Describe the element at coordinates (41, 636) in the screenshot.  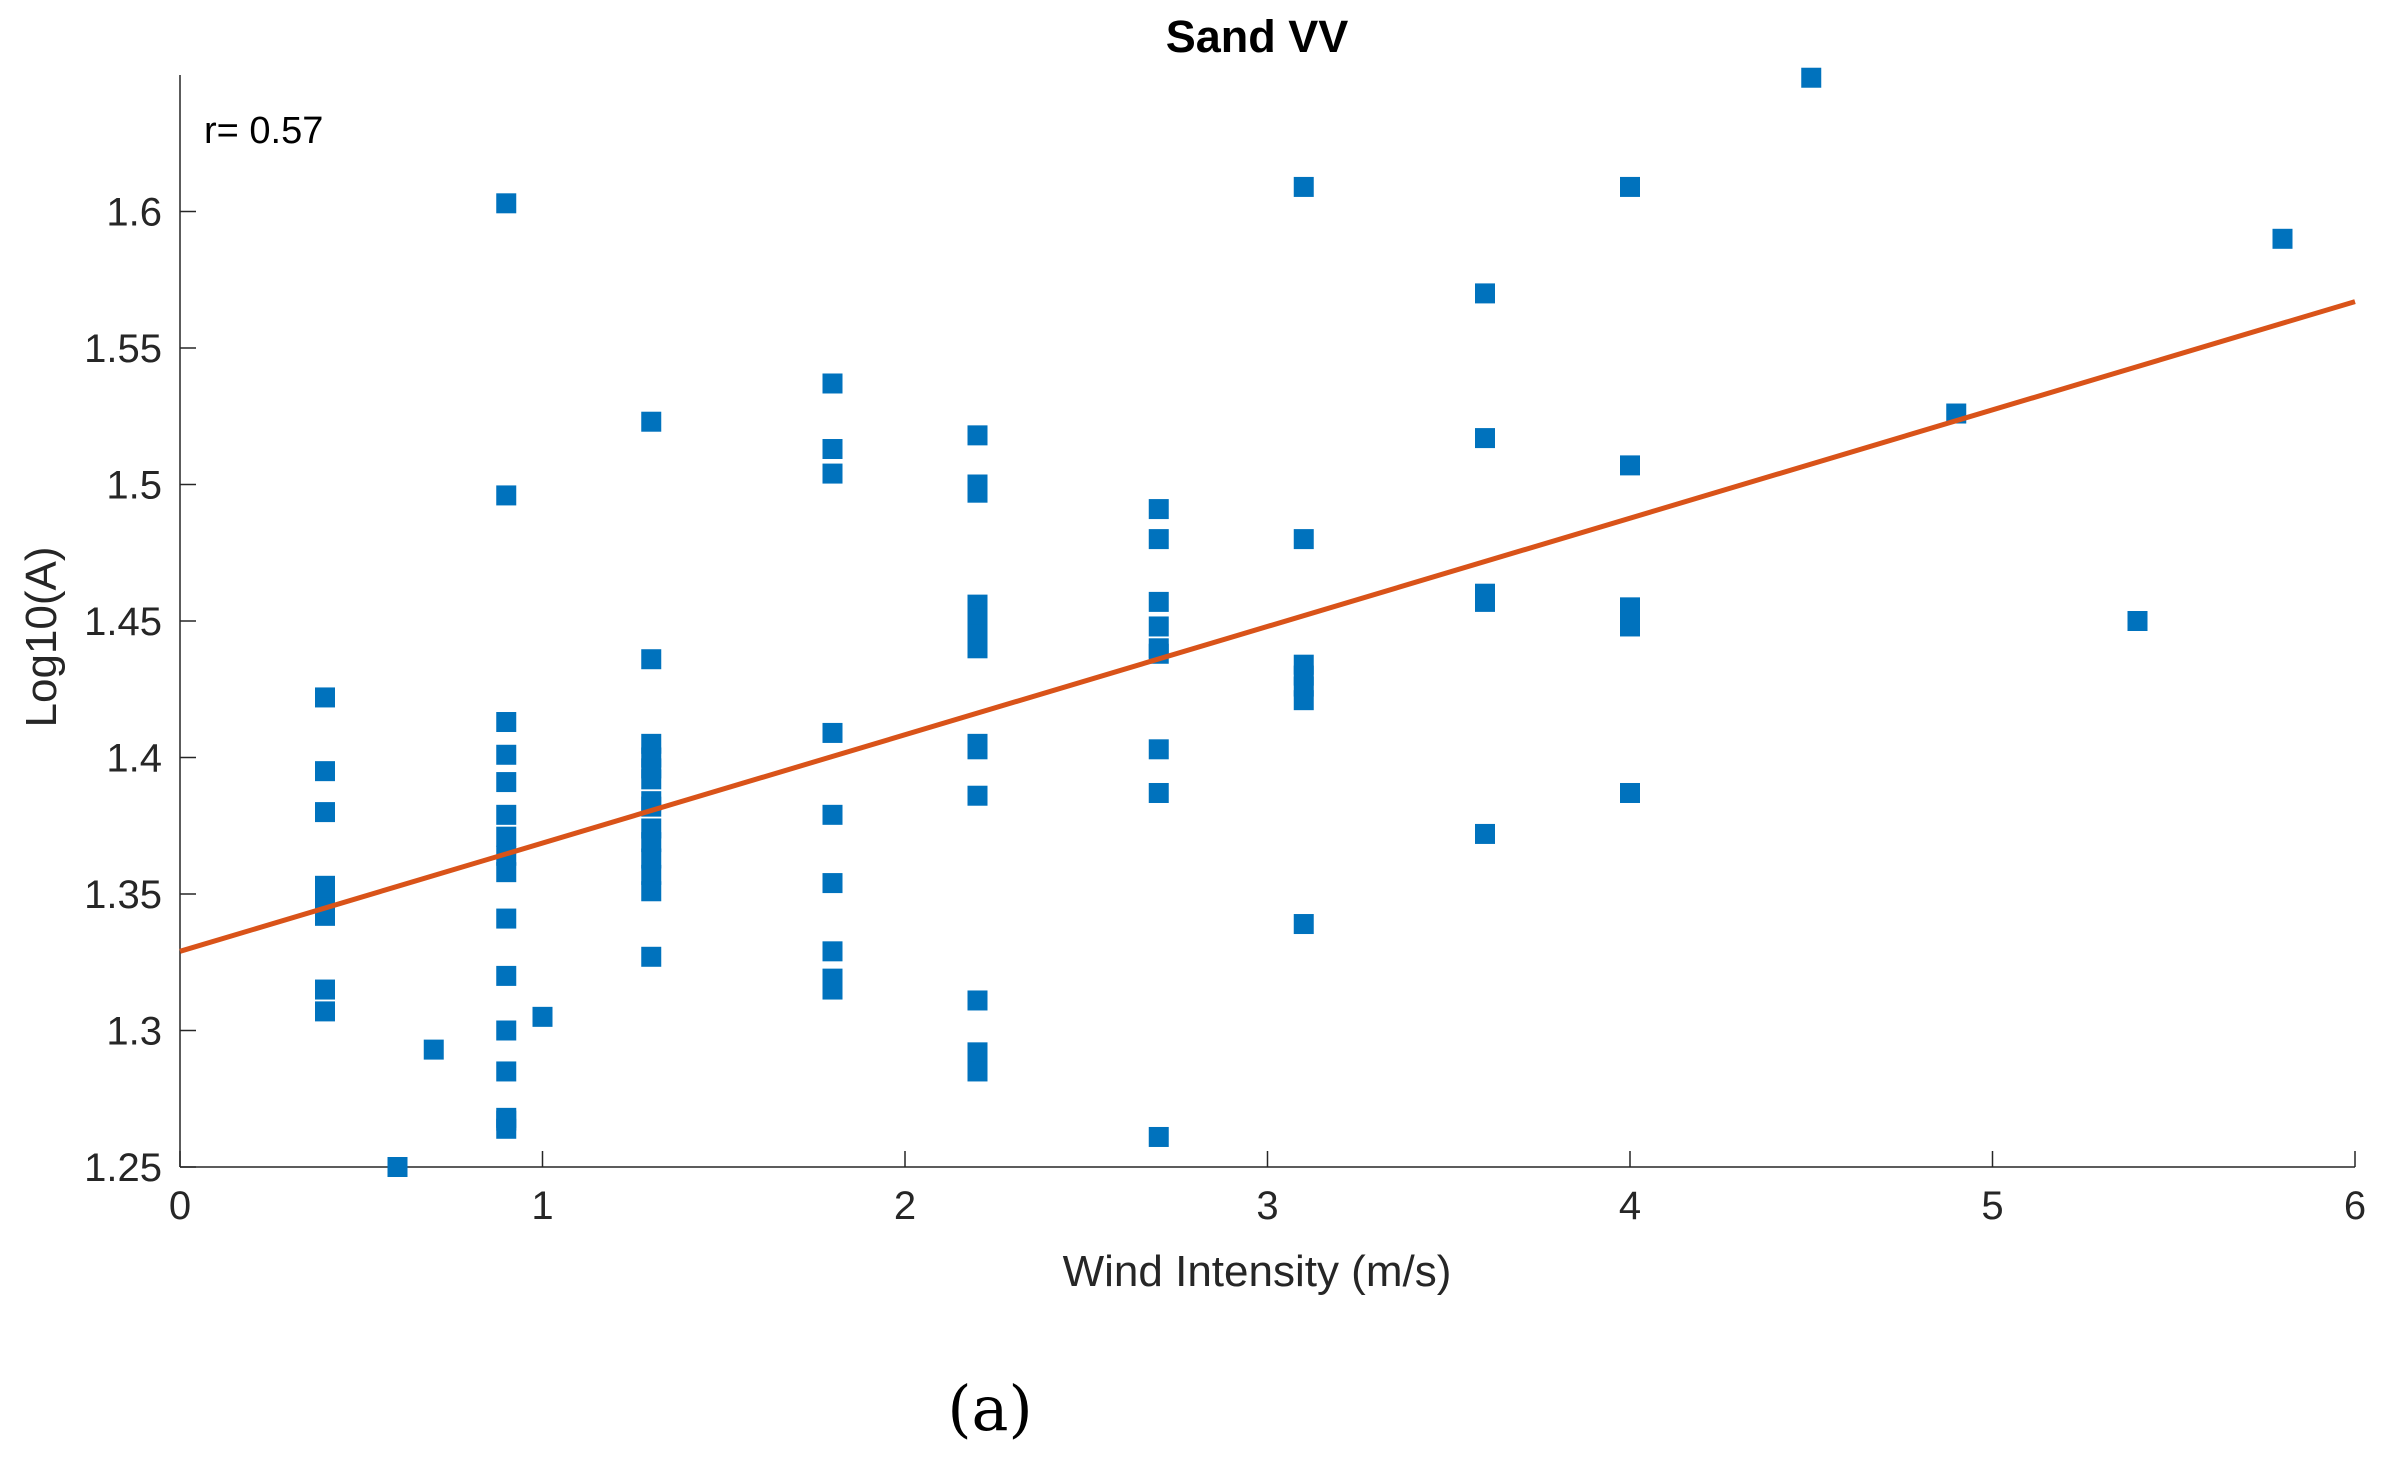
I see `y-axis-label: Log10(A)` at that location.